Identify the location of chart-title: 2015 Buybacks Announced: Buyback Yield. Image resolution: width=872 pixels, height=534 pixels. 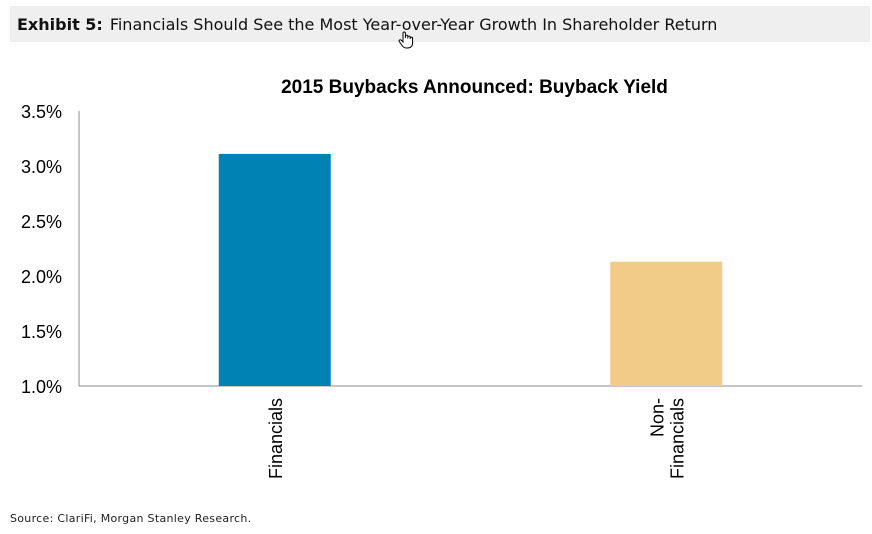
(474, 87).